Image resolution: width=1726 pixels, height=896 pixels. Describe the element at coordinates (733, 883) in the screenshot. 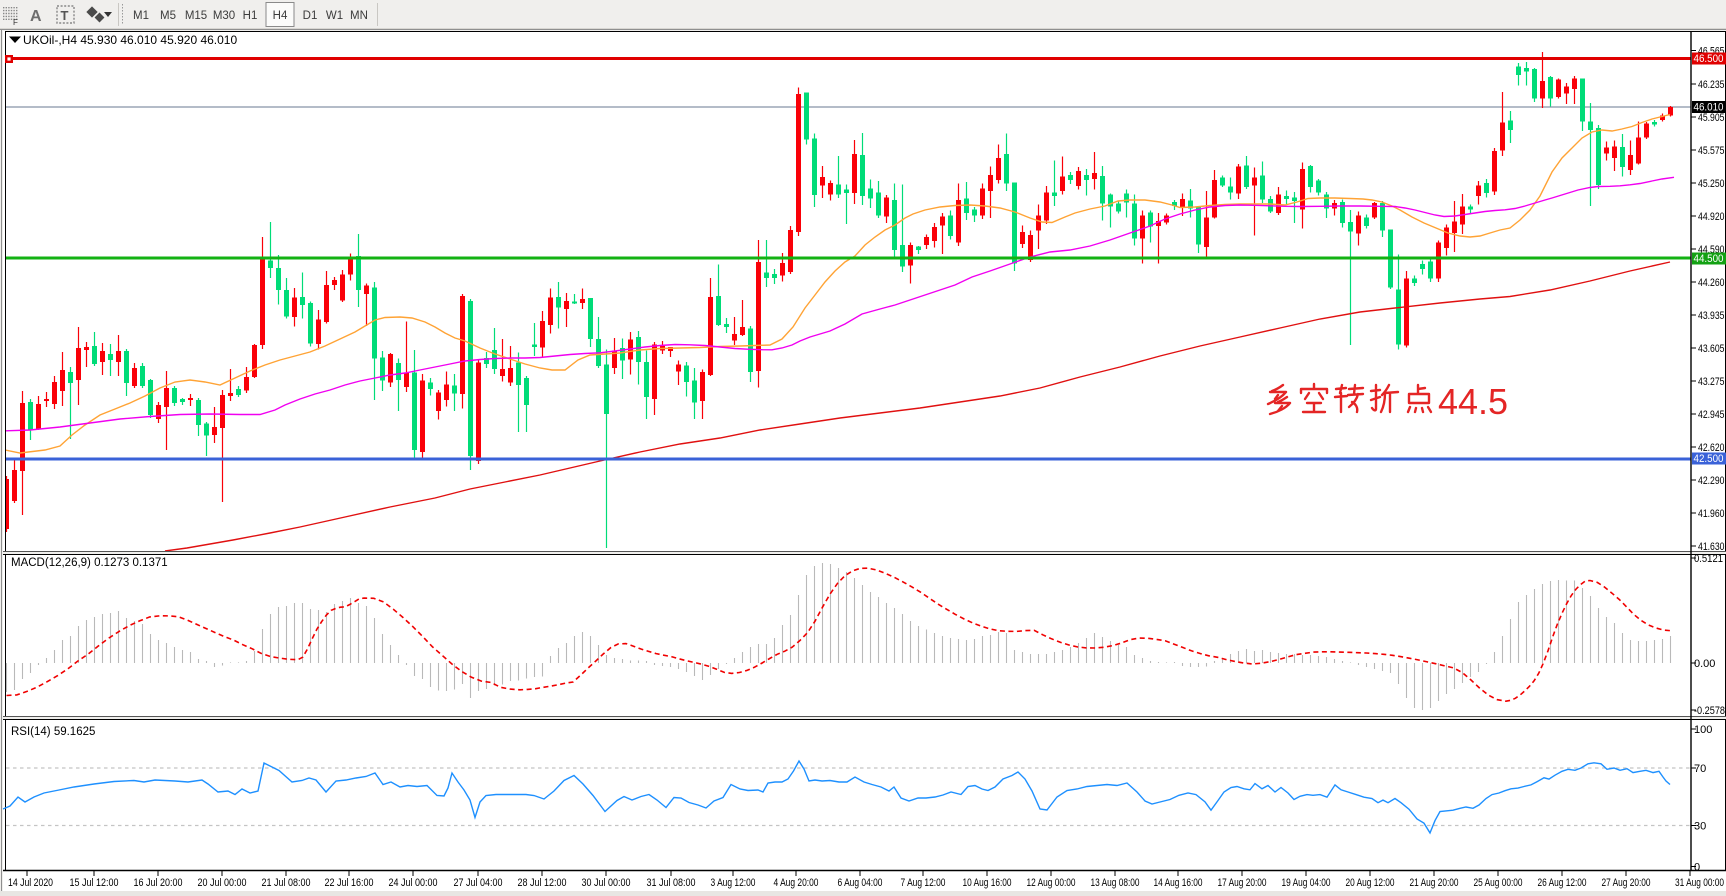

I see `svg-text: 3 Aug 12:00` at that location.